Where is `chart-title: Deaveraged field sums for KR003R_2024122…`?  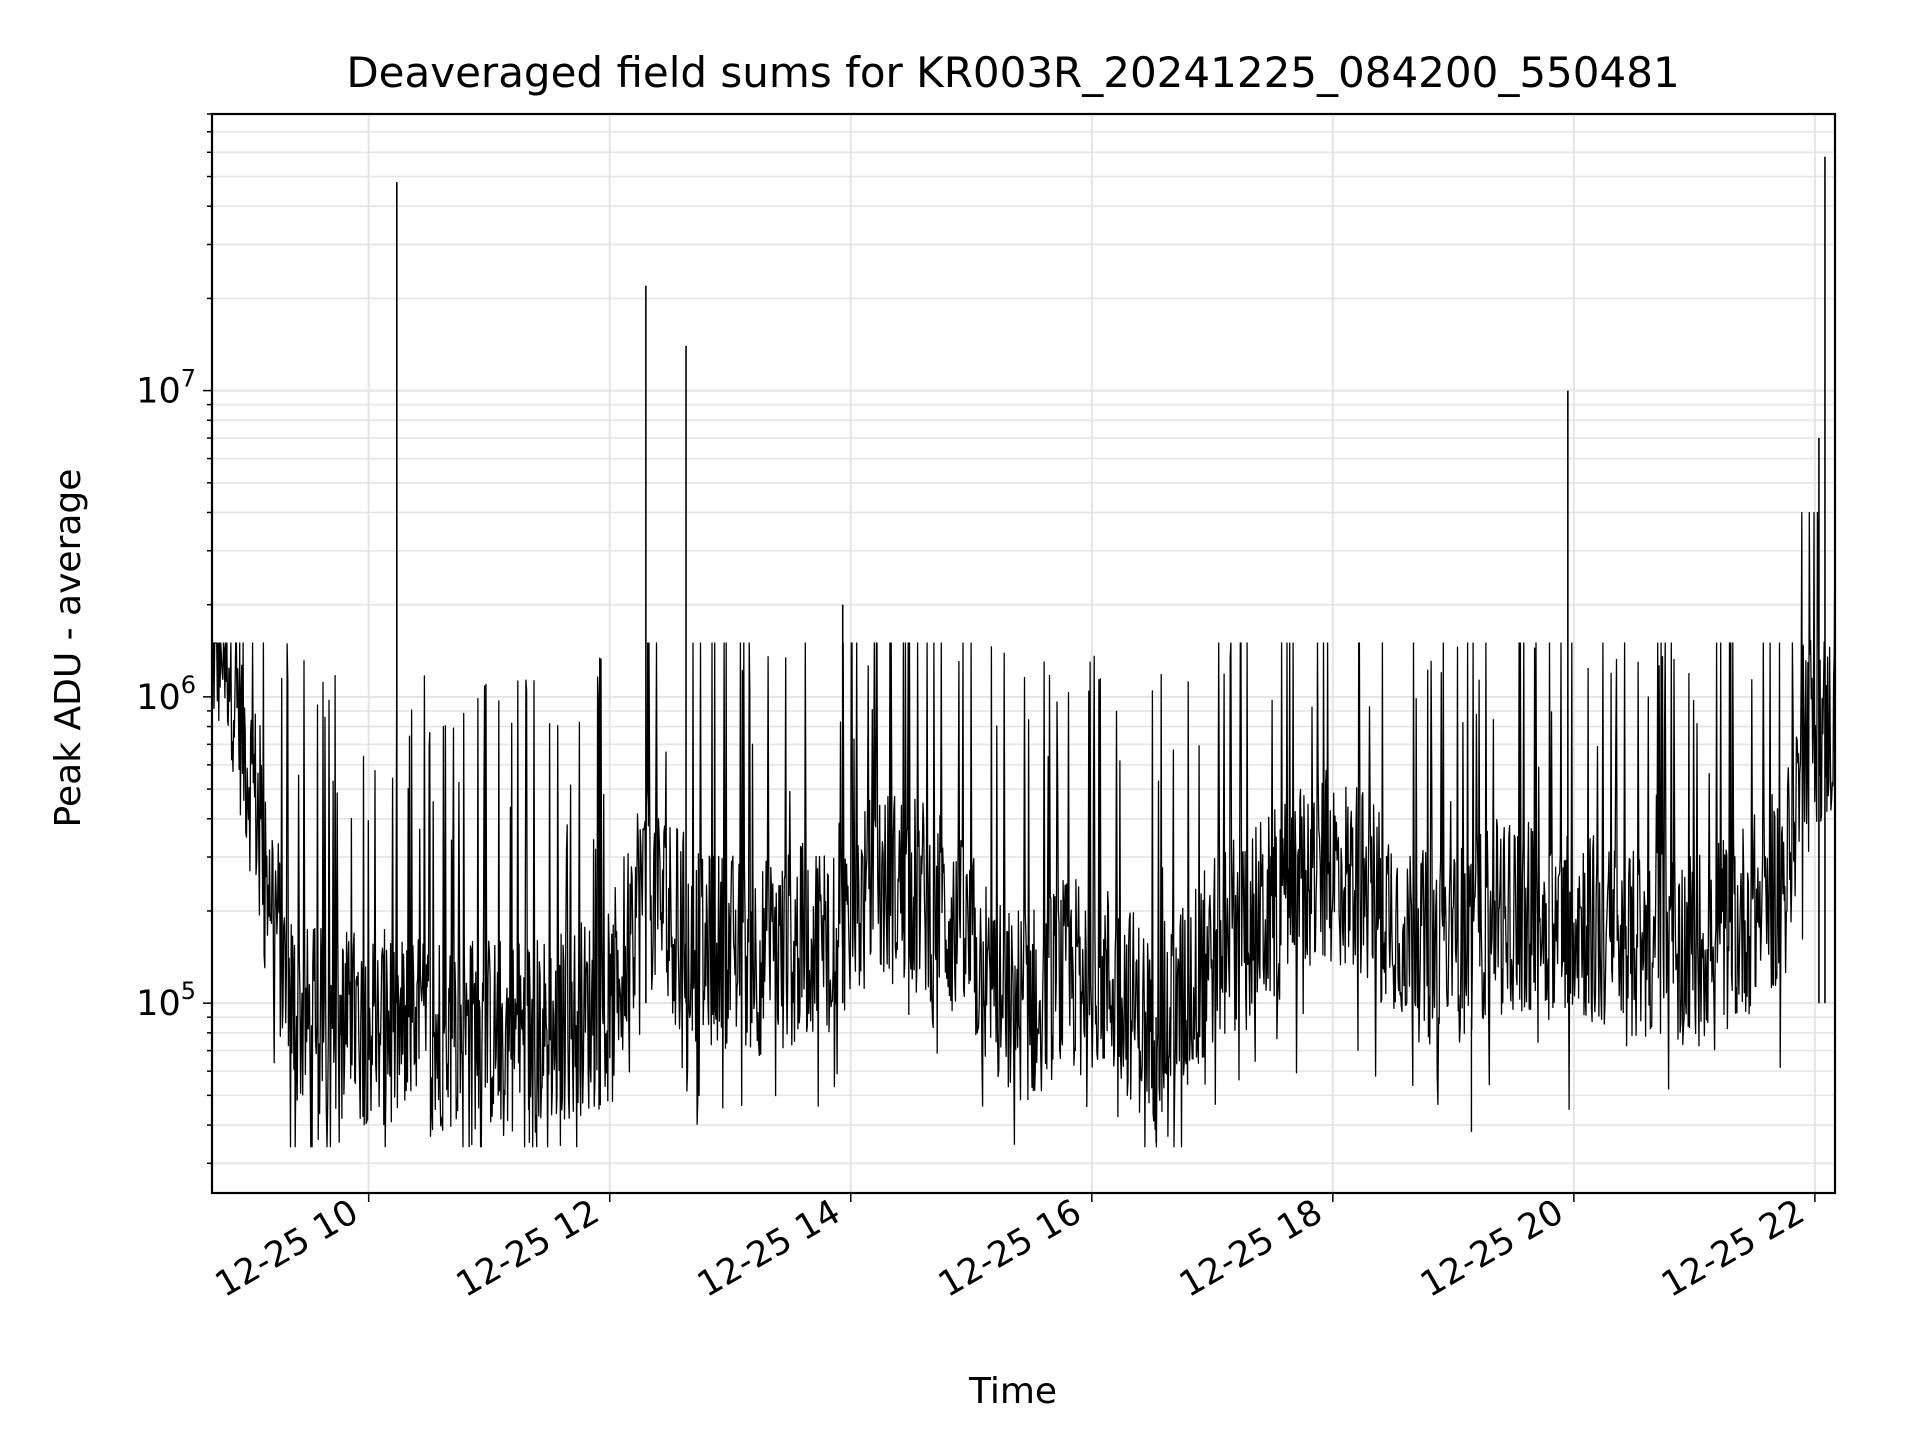 chart-title: Deaveraged field sums for KR003R_2024122… is located at coordinates (1012, 72).